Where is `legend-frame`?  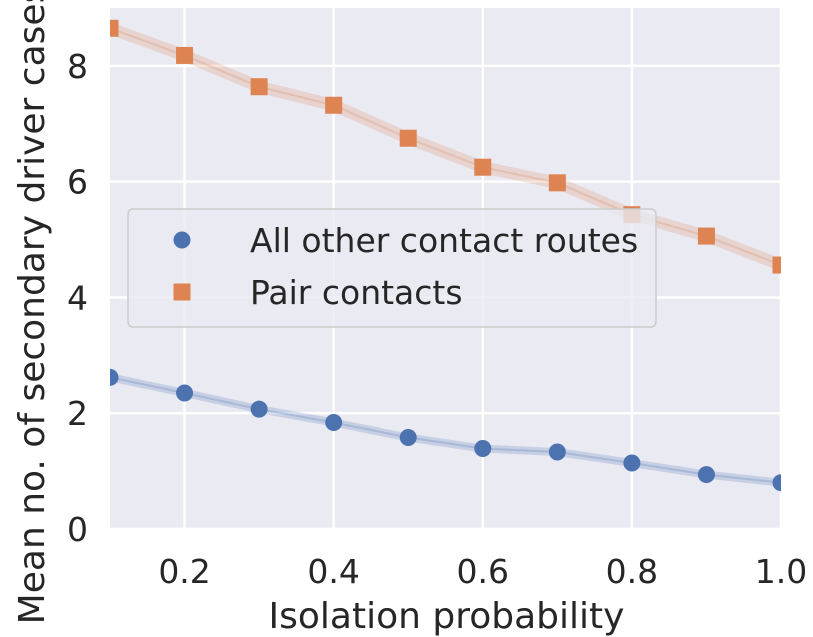 legend-frame is located at coordinates (392, 268).